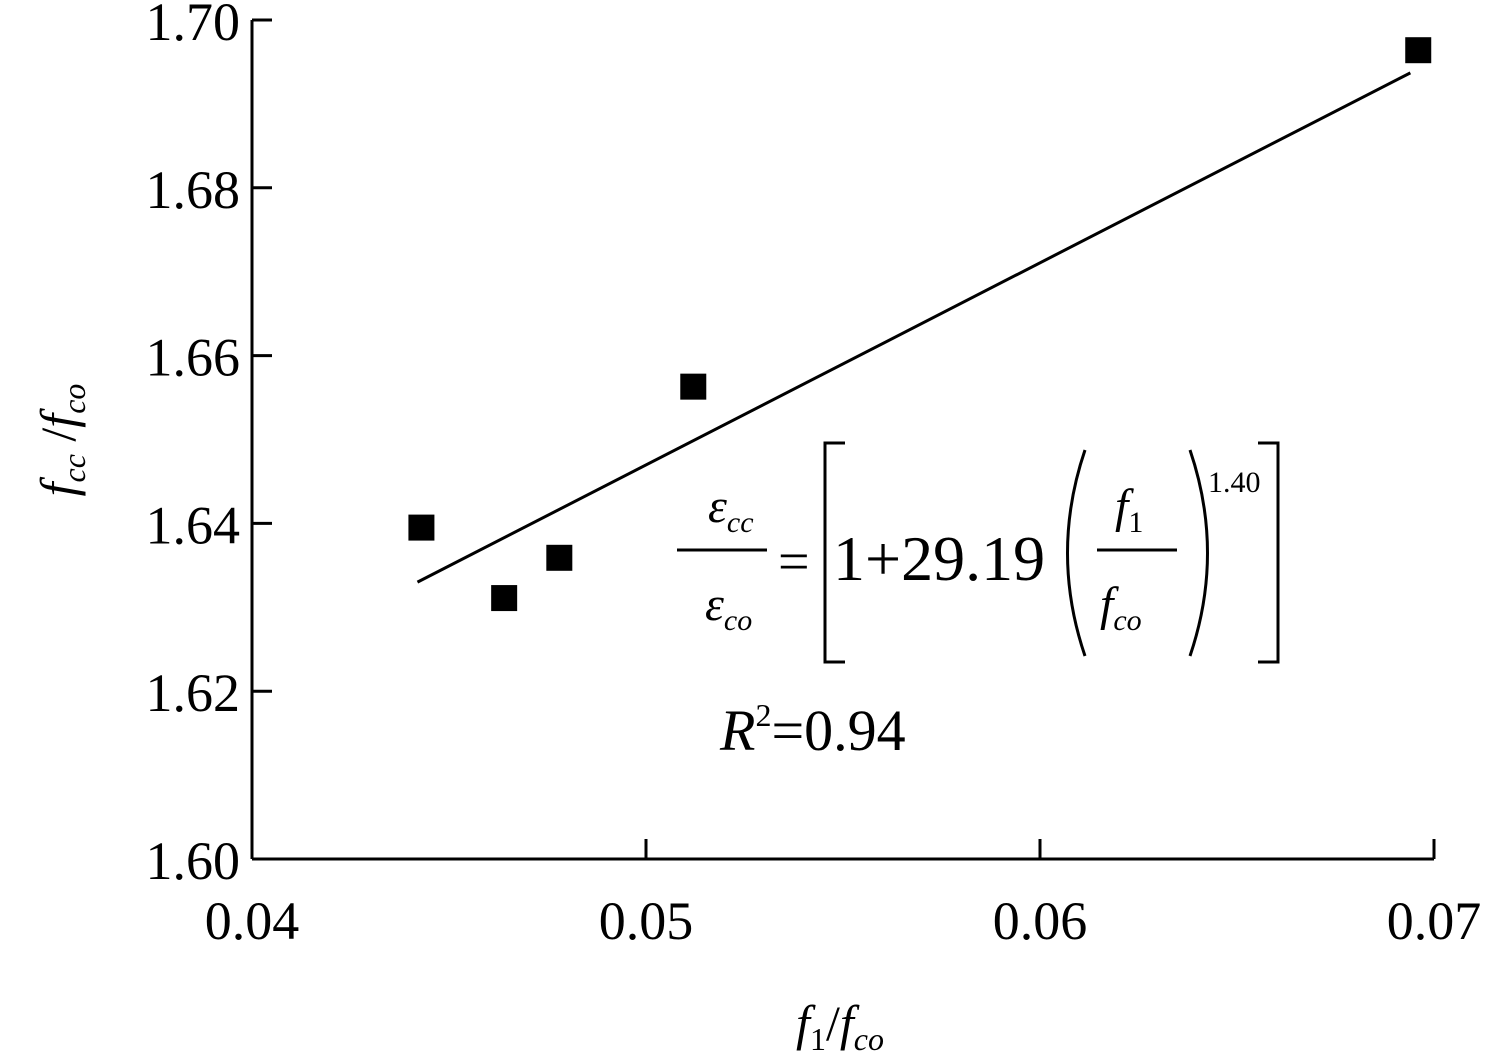  What do you see at coordinates (1434, 921) in the screenshot?
I see `x-tick-label: 0.07` at bounding box center [1434, 921].